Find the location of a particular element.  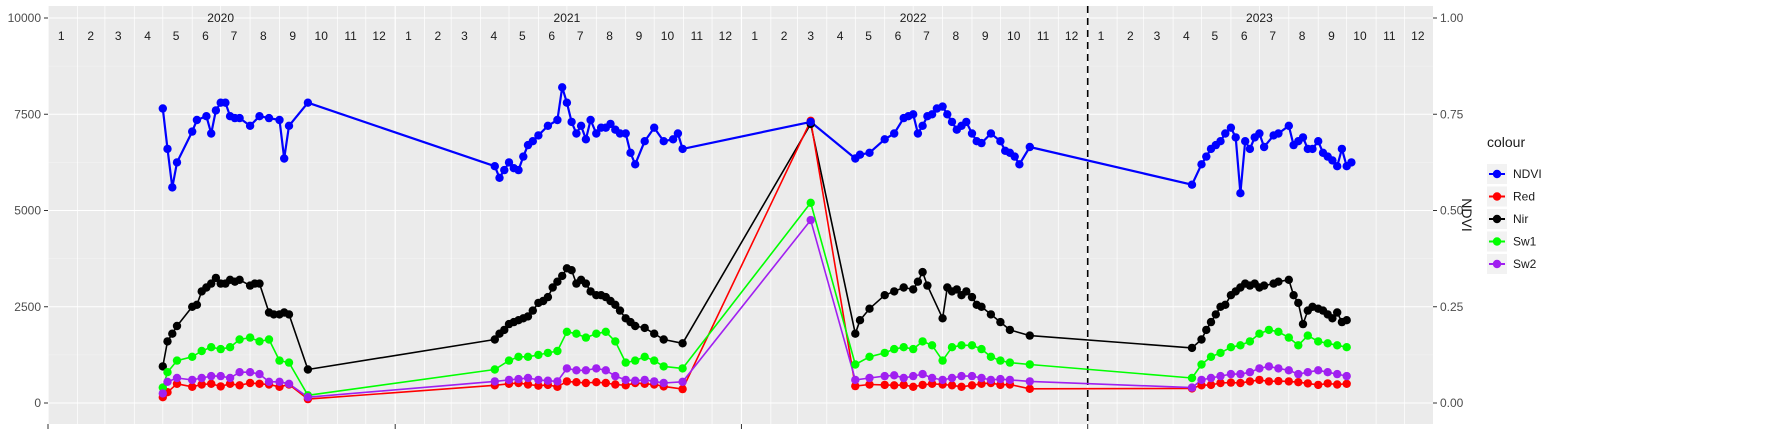

month-label: 12 is located at coordinates (379, 36).